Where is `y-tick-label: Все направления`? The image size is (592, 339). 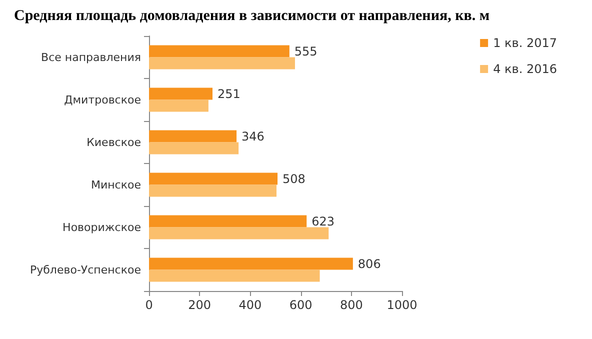
y-tick-label: Все направления is located at coordinates (91, 57).